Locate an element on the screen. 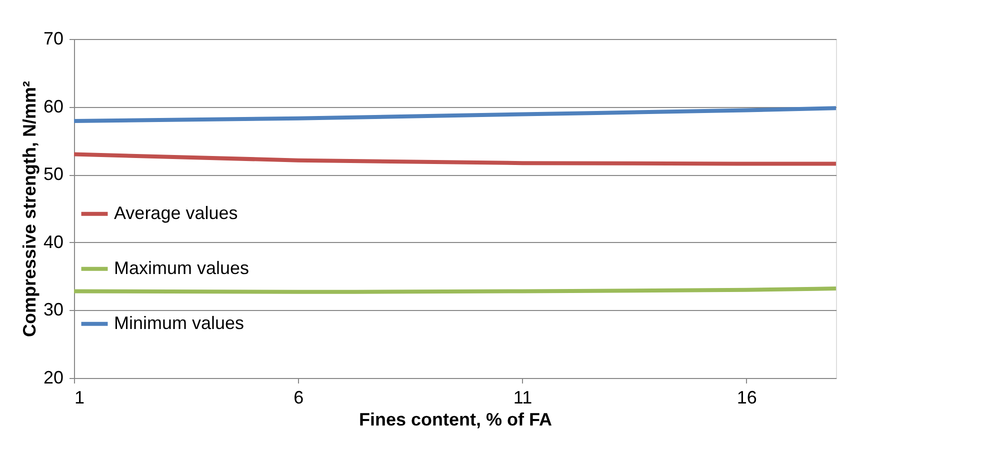  legend-label: Average values is located at coordinates (176, 212).